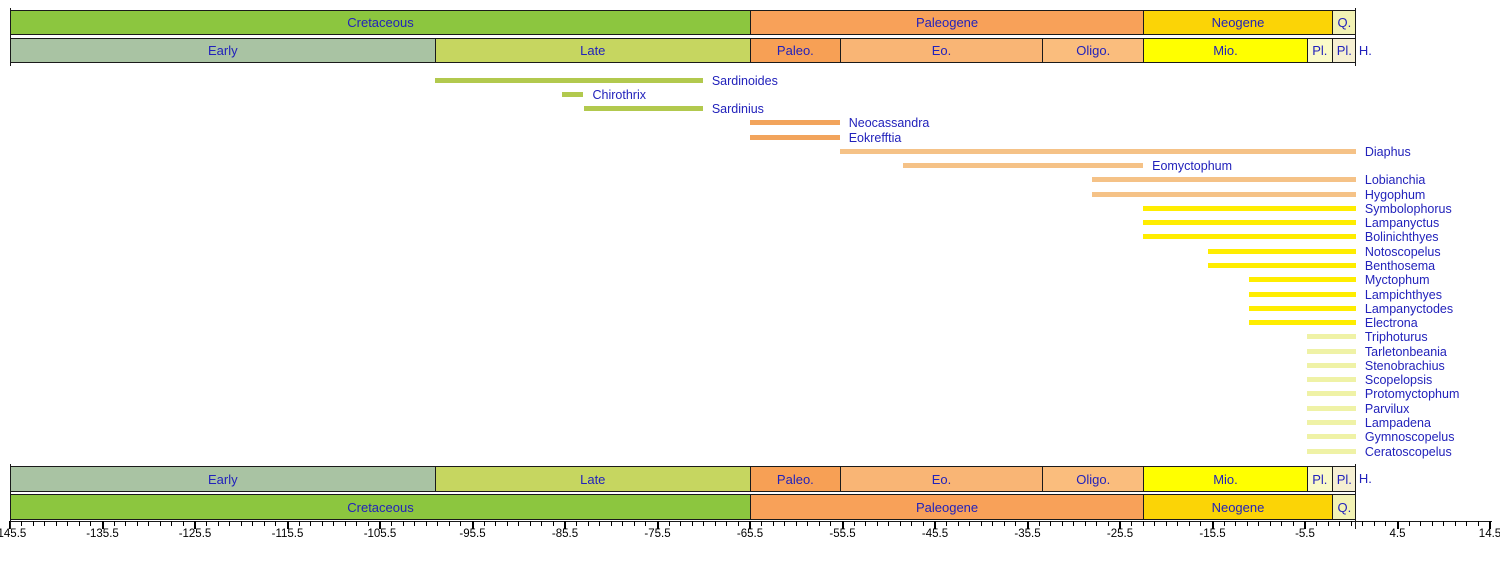 Image resolution: width=1500 pixels, height=570 pixels. Describe the element at coordinates (1120, 534) in the screenshot. I see `axis-tick-label: -25.5` at that location.